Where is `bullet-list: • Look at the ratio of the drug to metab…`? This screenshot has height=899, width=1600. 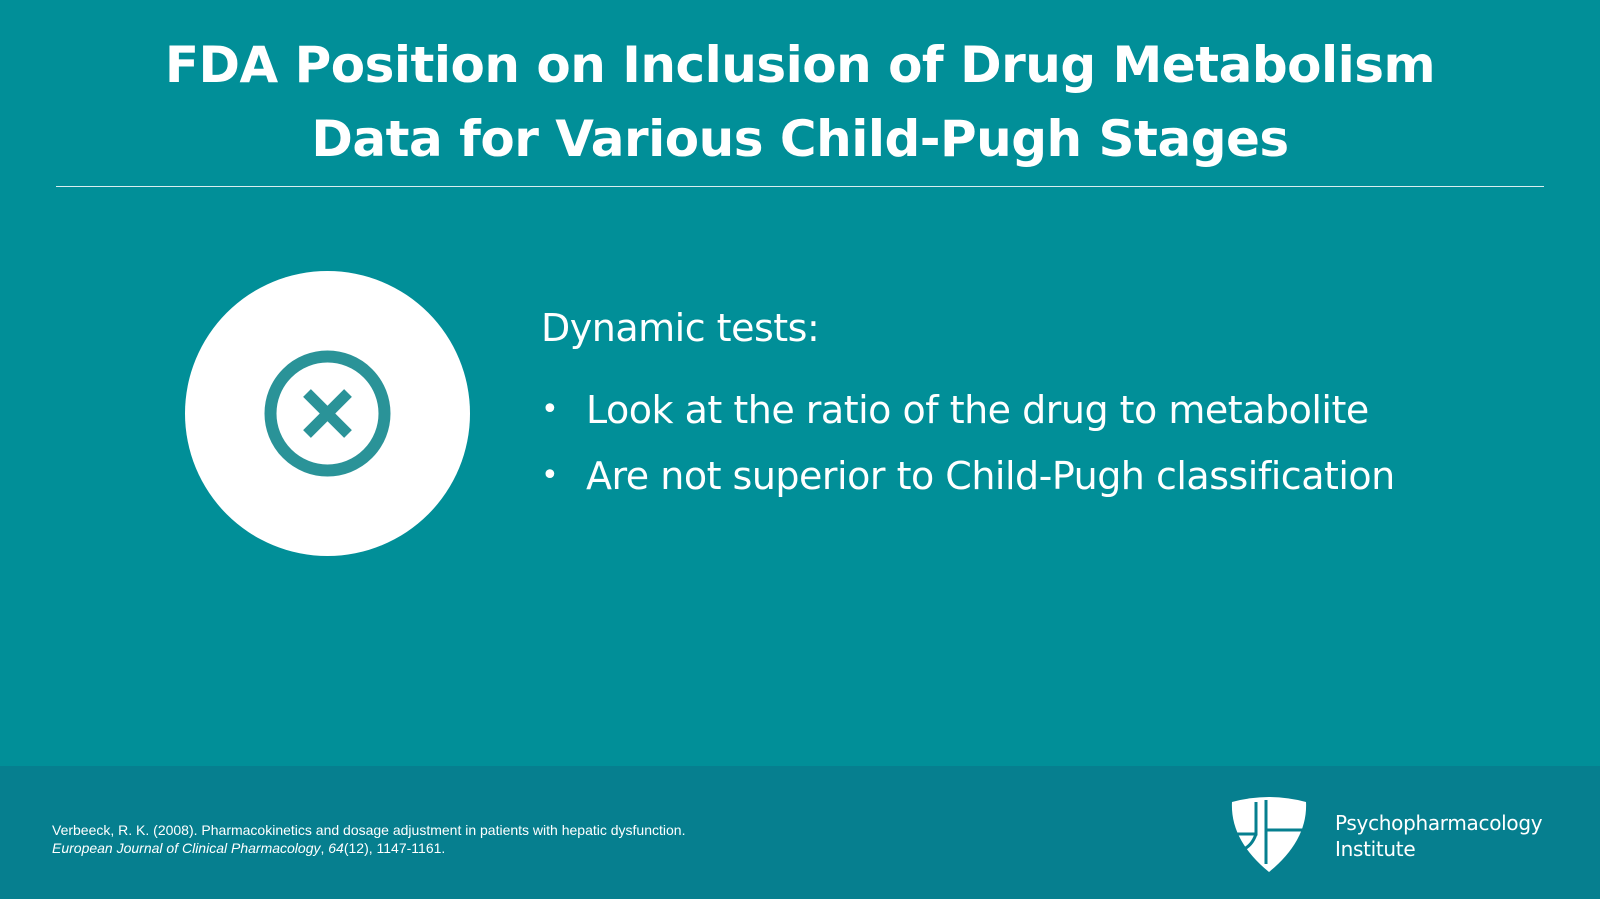
bullet-list: • Look at the ratio of the drug to metab… is located at coordinates (1041, 443).